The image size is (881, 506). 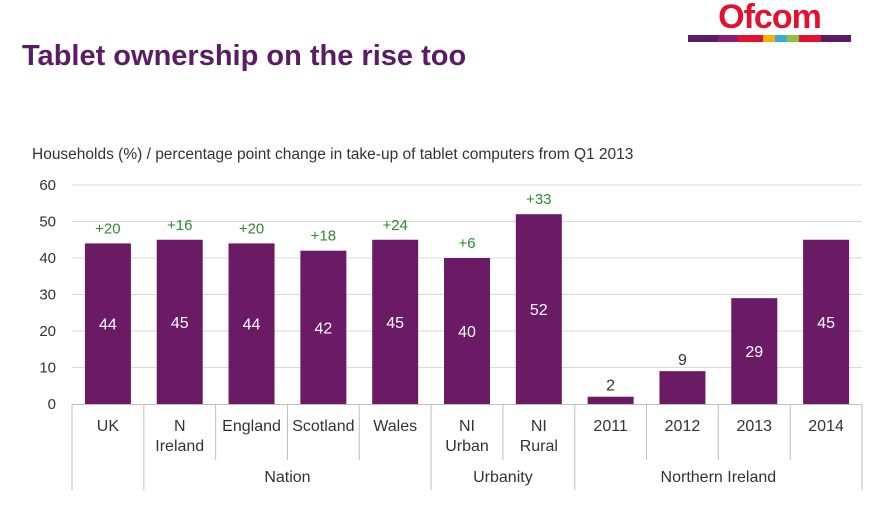 I want to click on logo-color-bar, so click(x=769, y=38).